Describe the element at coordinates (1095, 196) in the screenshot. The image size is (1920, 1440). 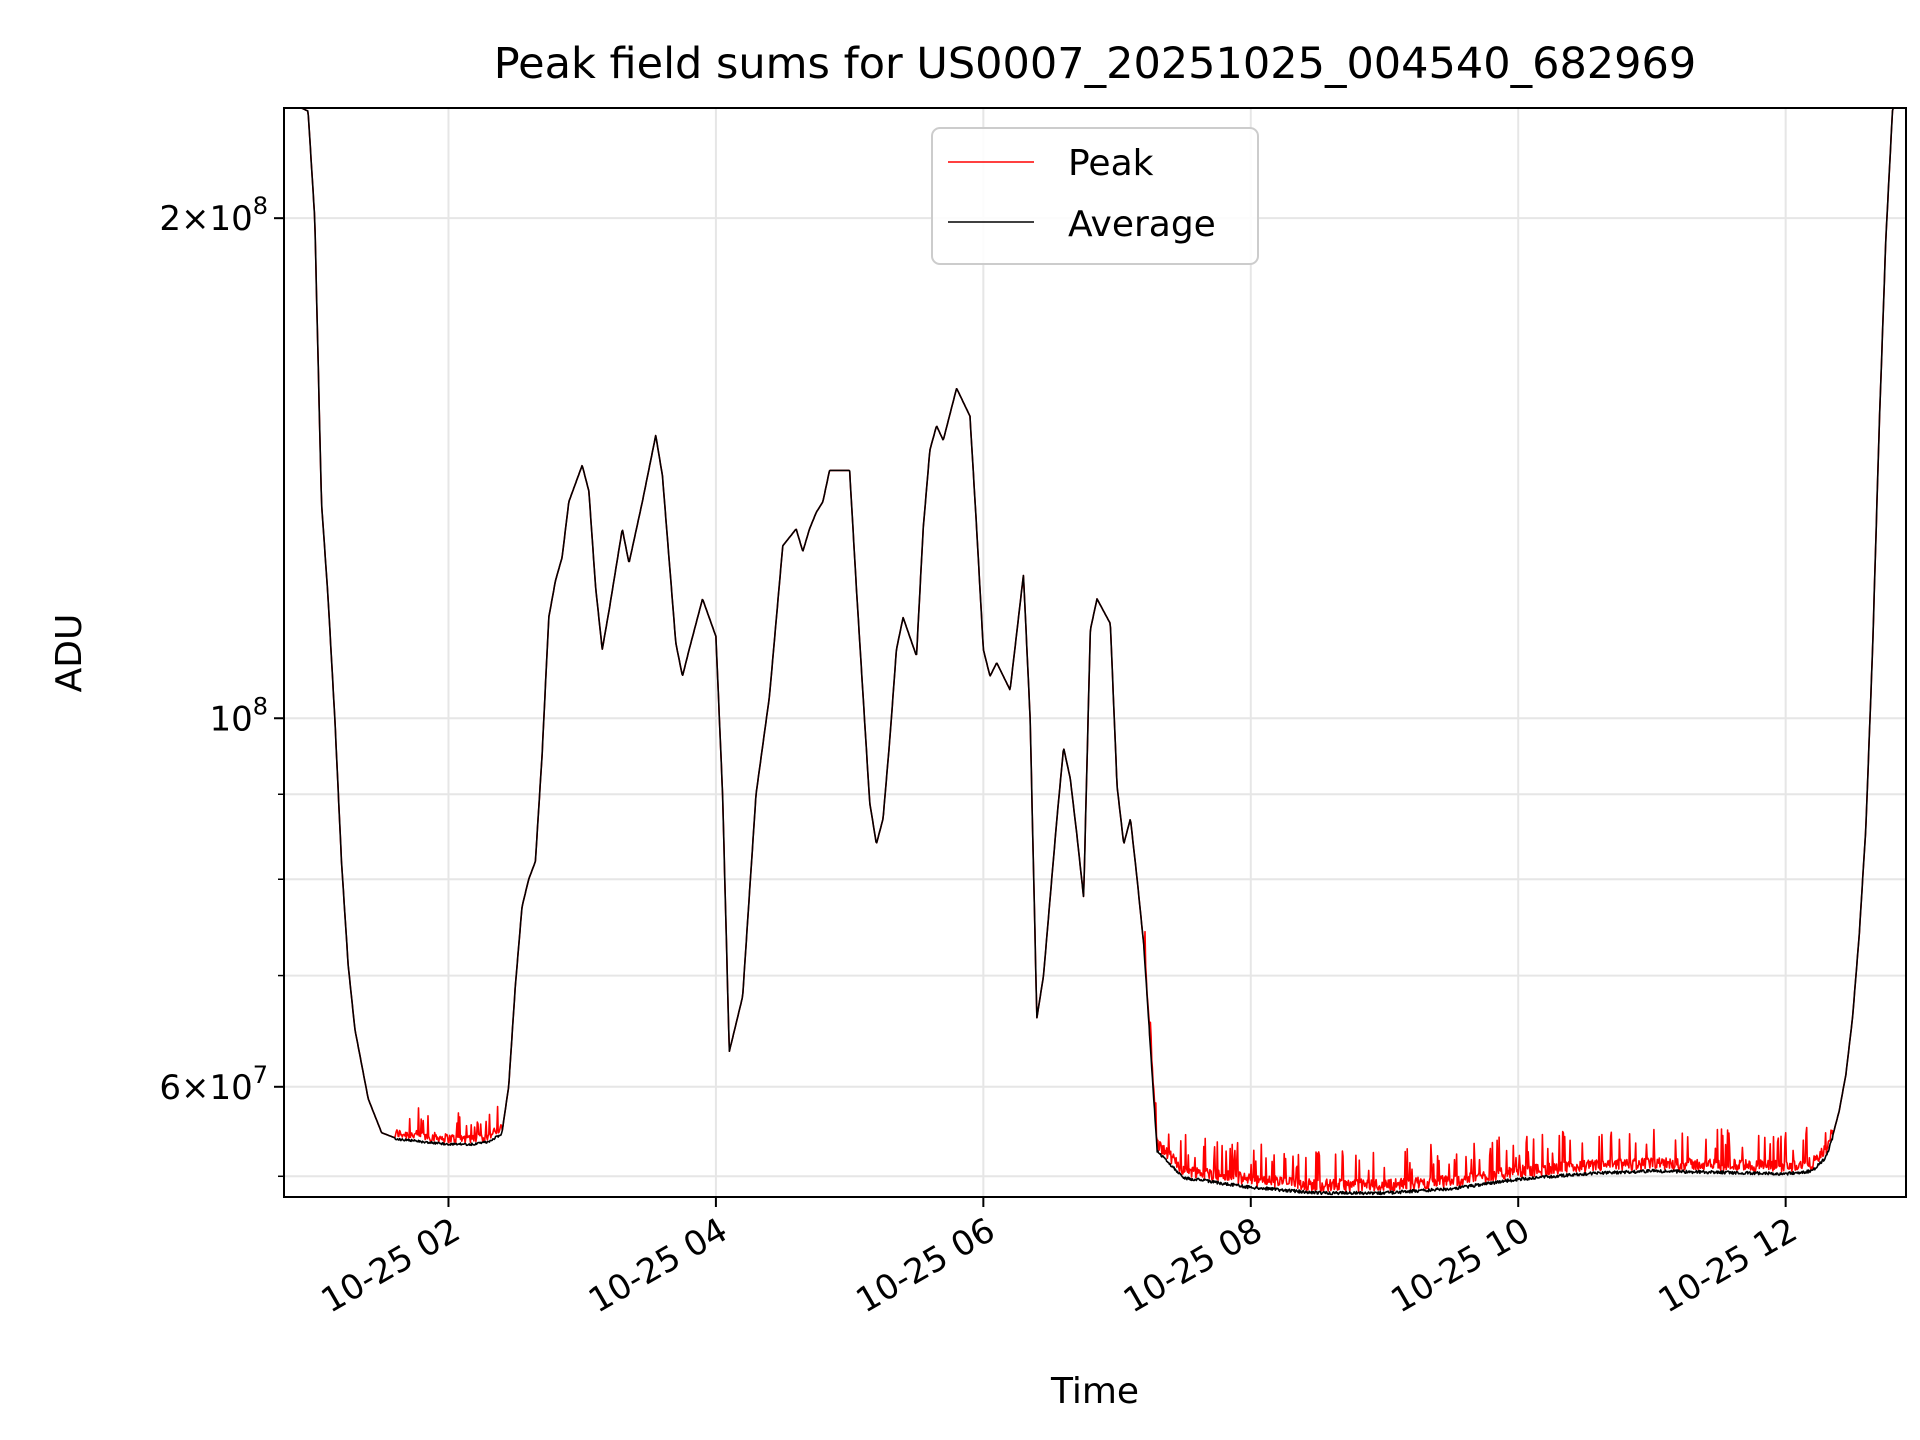
I see `legend: Peak Average` at that location.